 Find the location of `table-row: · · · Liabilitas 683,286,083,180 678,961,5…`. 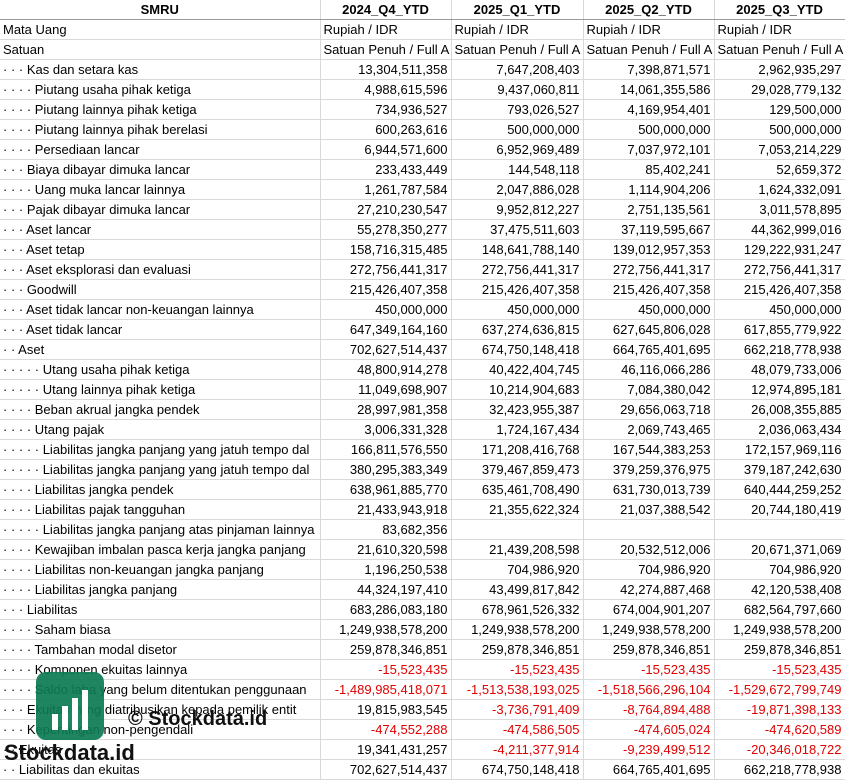

table-row: · · · Liabilitas 683,286,083,180 678,961,5… is located at coordinates (422, 609).